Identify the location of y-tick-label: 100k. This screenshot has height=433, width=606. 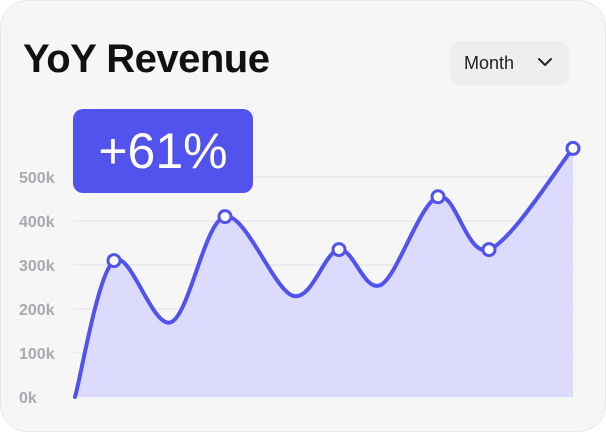
(37, 354).